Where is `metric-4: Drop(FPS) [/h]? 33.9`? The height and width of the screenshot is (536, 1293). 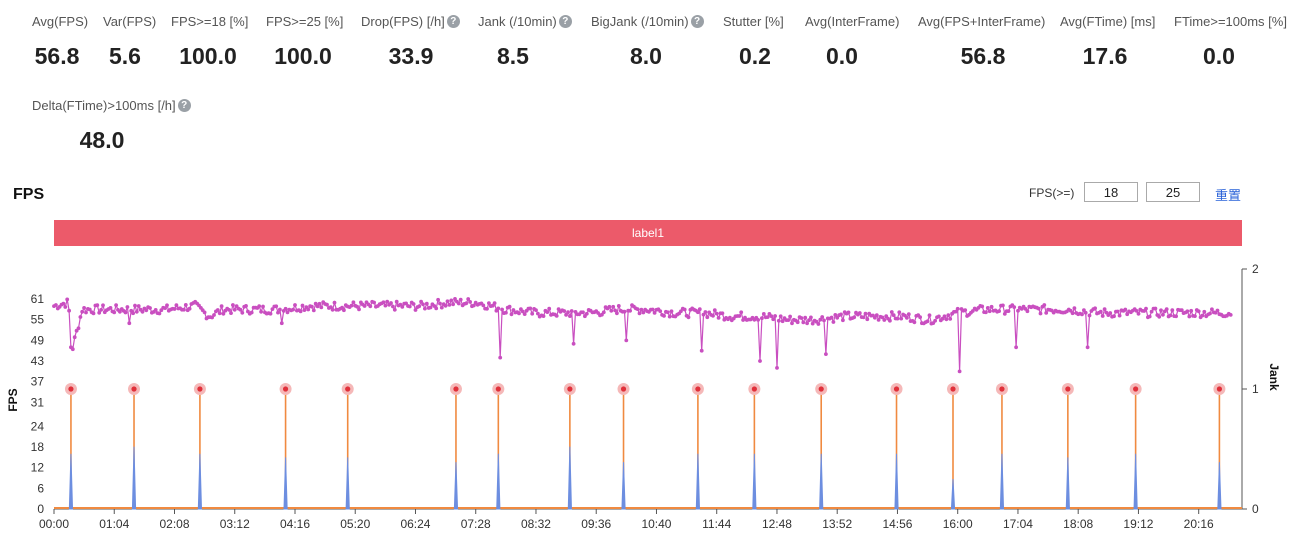 metric-4: Drop(FPS) [/h]? 33.9 is located at coordinates (410, 42).